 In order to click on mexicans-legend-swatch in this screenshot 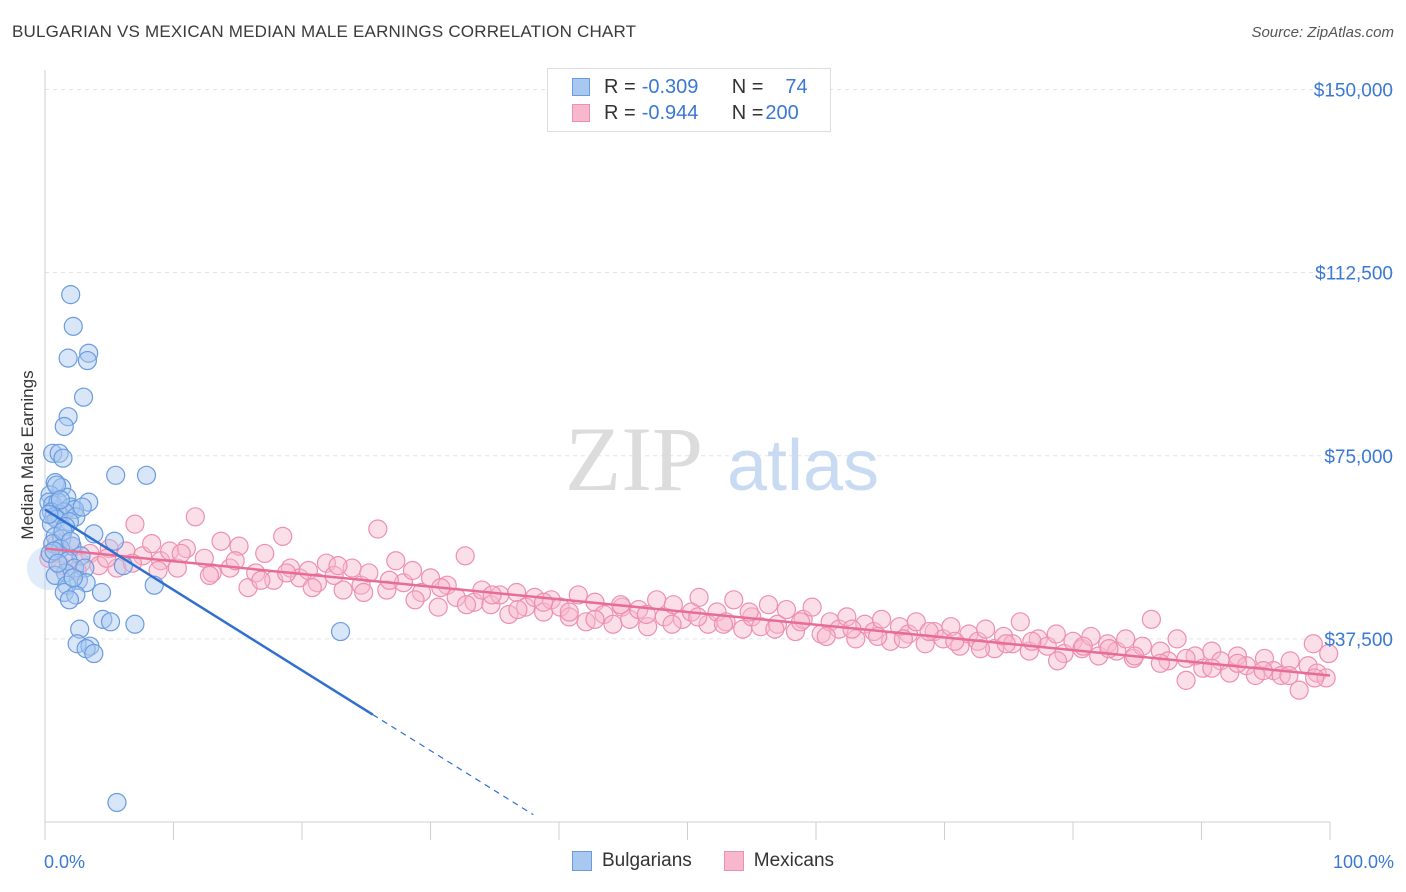, I will do `click(733, 861)`.